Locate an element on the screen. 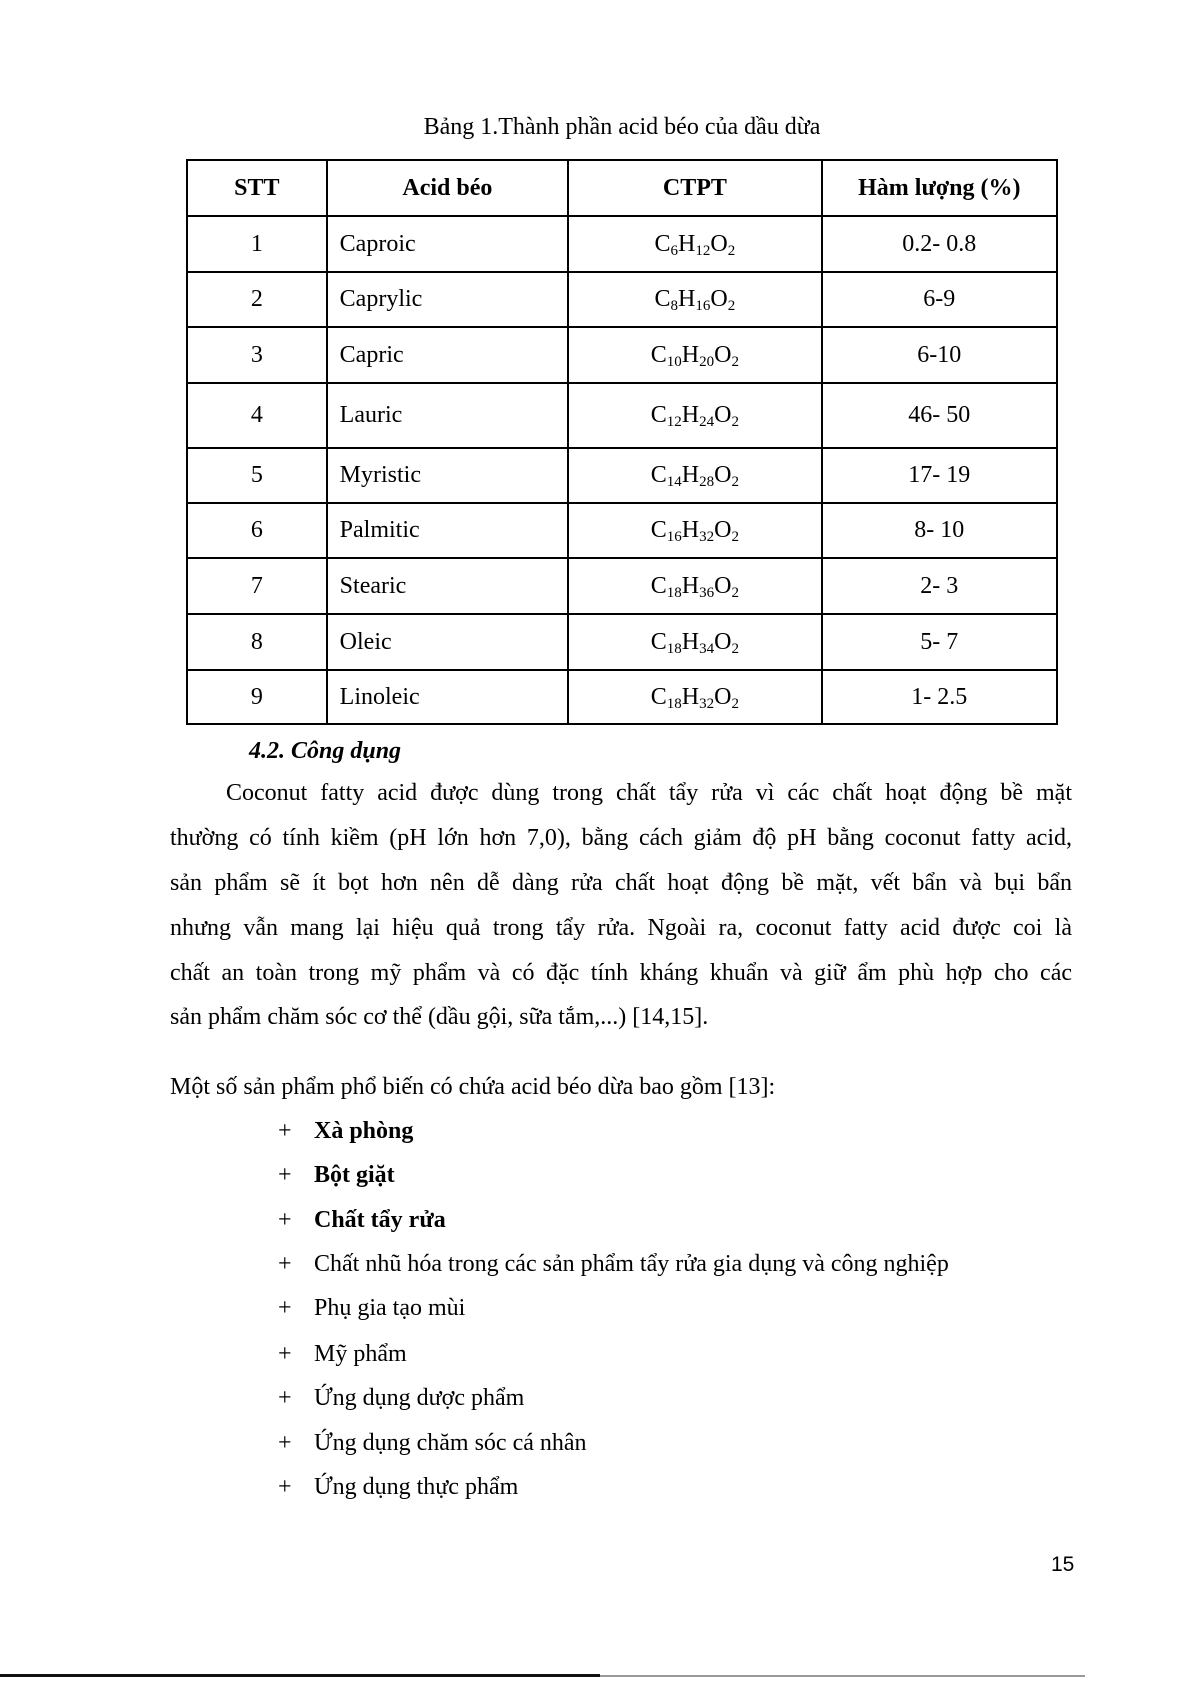 This screenshot has width=1191, height=1685. table-row: 1 Caproic C6H12O2 0.2- 0.8 is located at coordinates (622, 244).